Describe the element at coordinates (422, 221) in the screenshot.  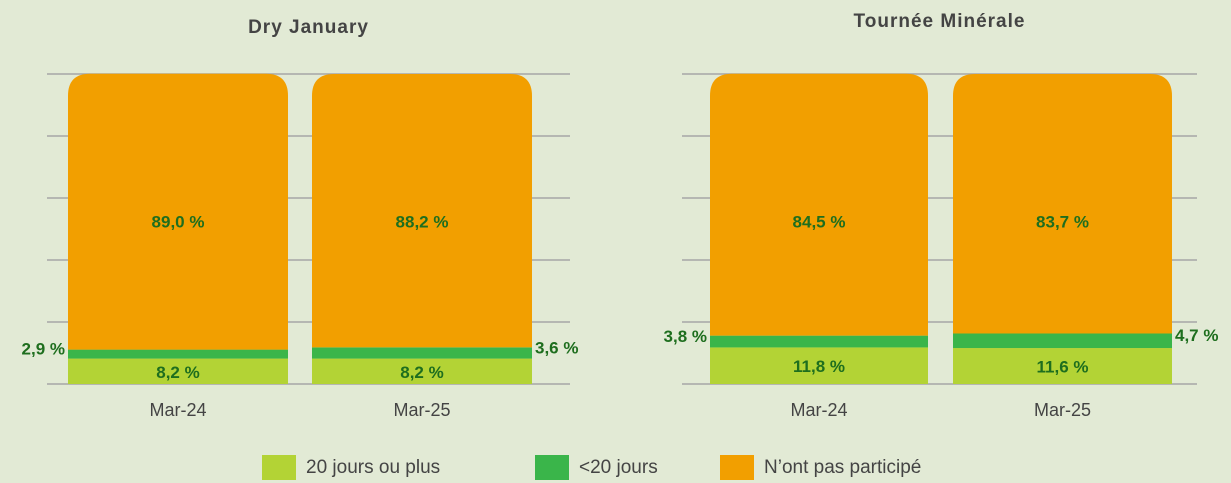
I see `data-label: 88,2 %` at that location.